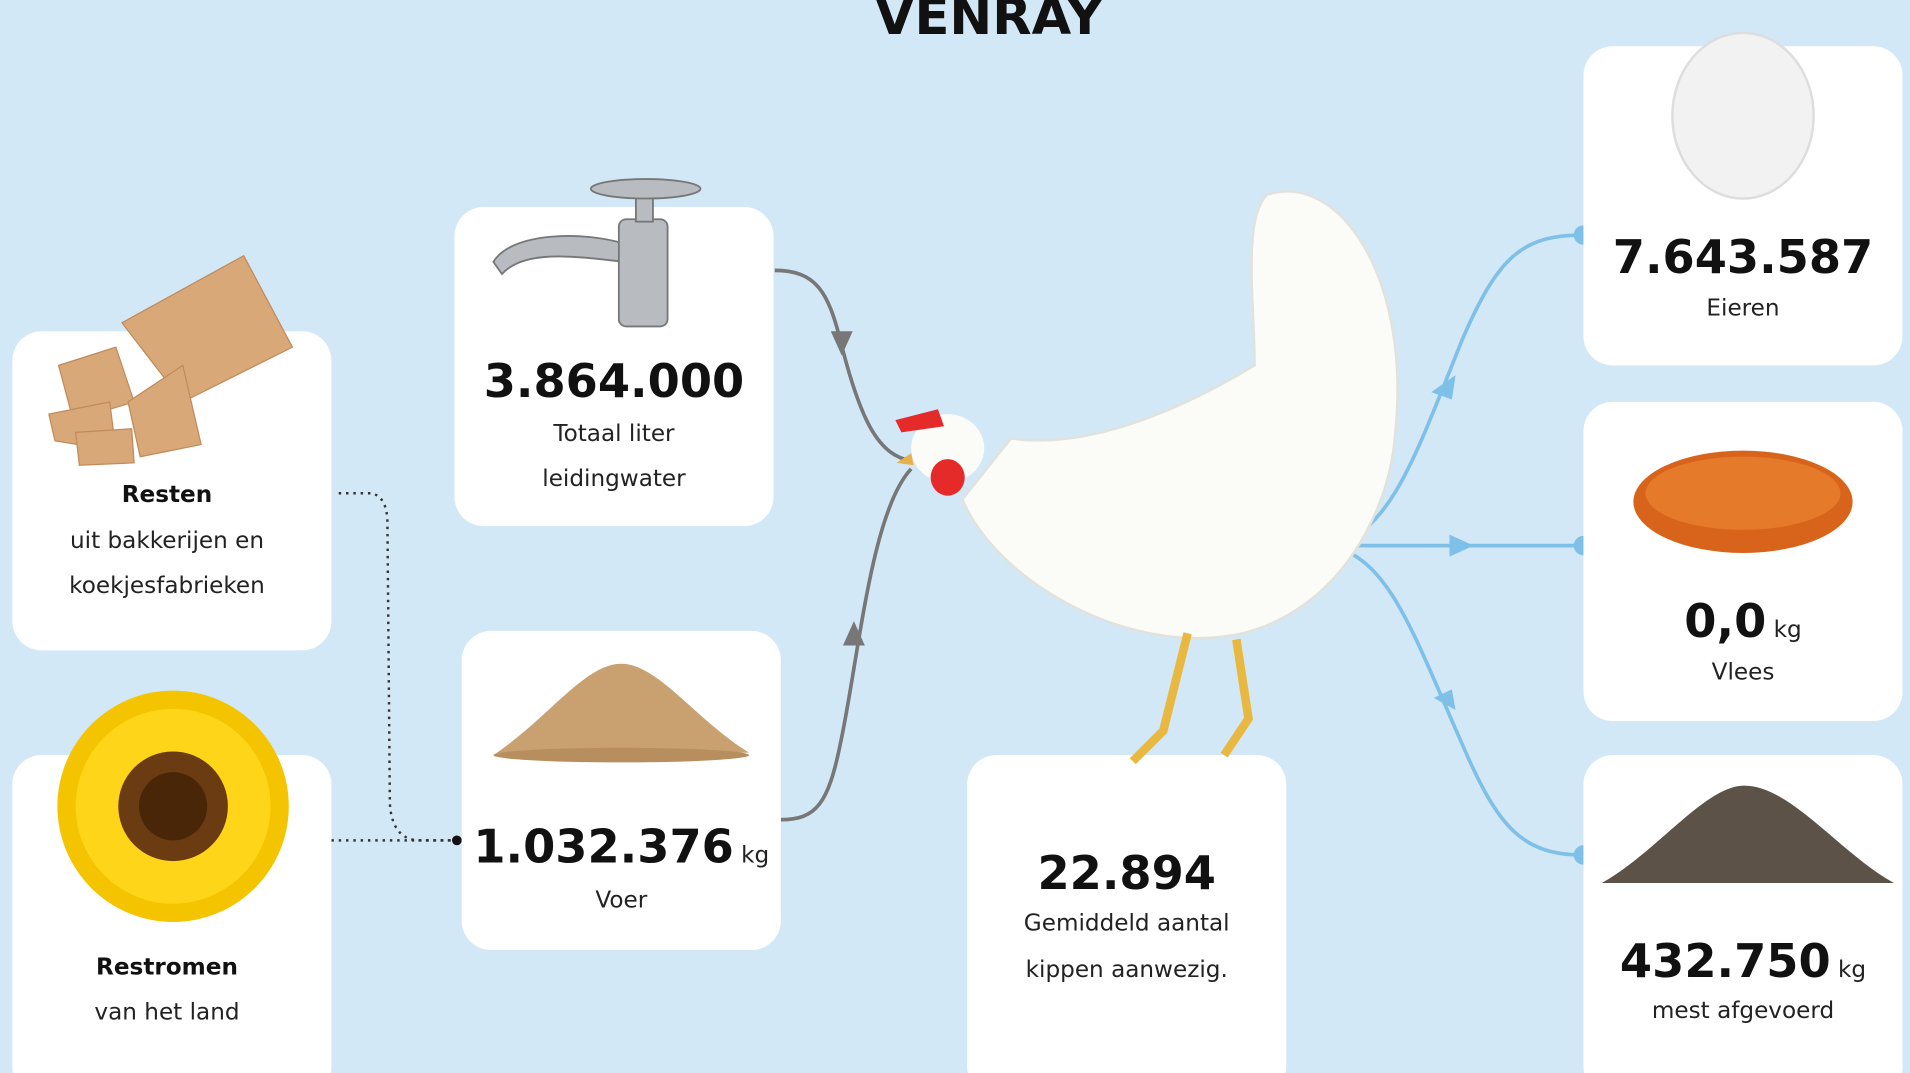 The height and width of the screenshot is (1073, 1910). Describe the element at coordinates (614, 479) in the screenshot. I see `card-text: leidingwater` at that location.